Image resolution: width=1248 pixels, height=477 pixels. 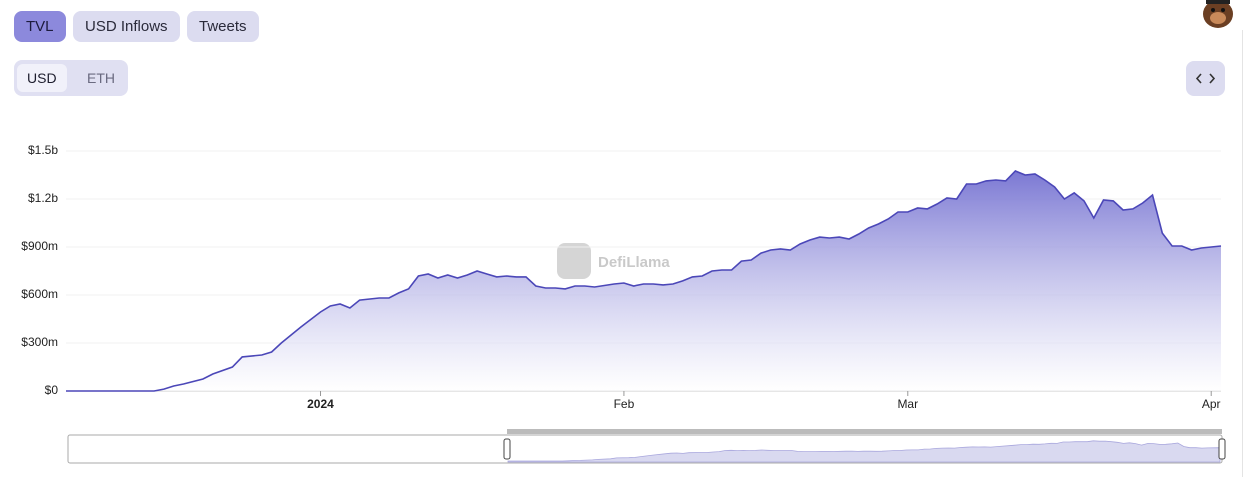 I want to click on x-tick-label: 2024, so click(x=320, y=404).